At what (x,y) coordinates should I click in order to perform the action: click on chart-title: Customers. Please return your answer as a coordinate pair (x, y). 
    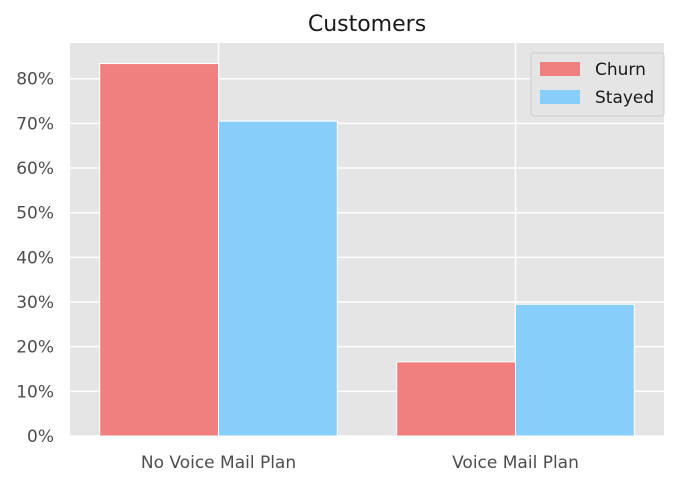
    Looking at the image, I should click on (367, 24).